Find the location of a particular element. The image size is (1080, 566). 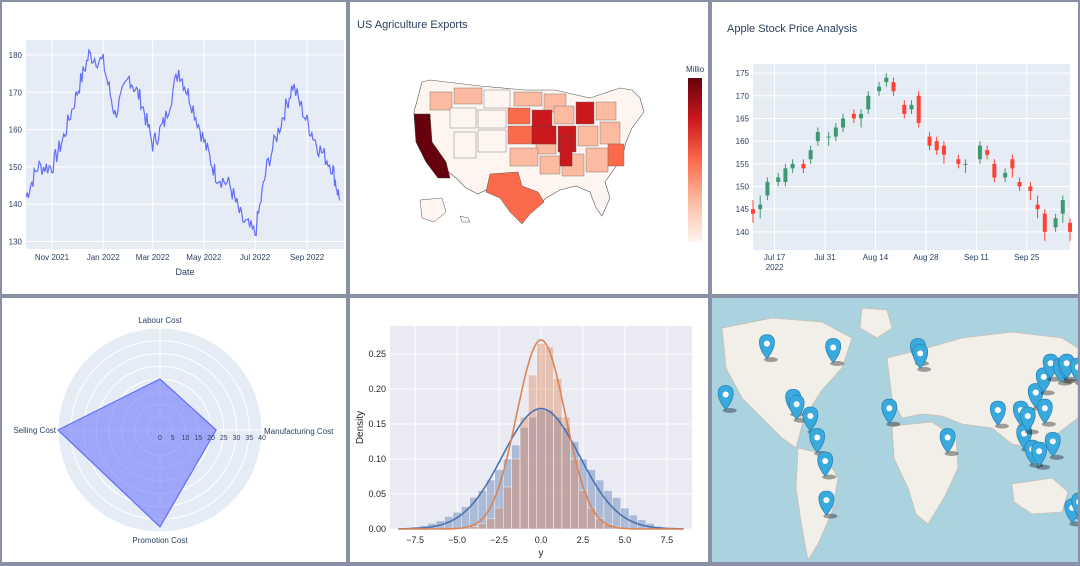

y-tick-label: 140 is located at coordinates (743, 232).